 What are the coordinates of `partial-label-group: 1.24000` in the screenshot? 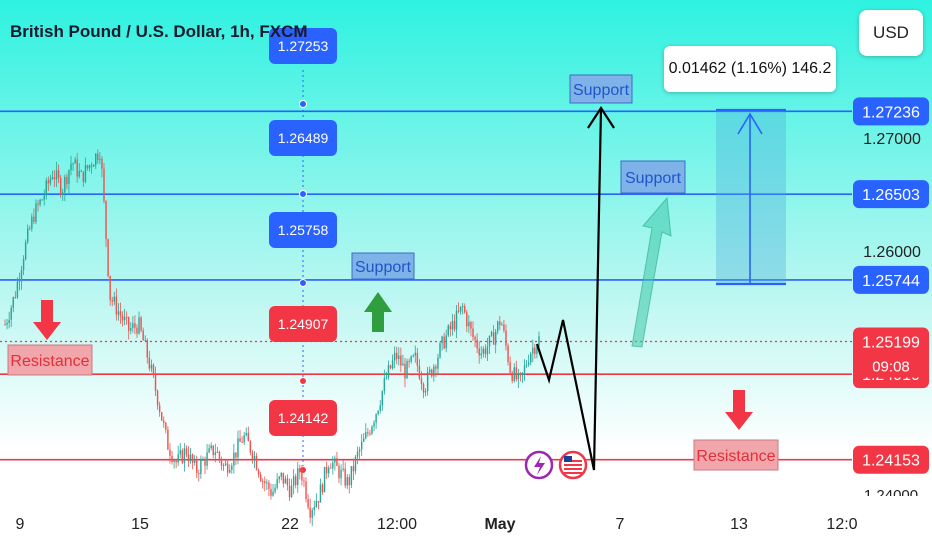 It's located at (891, 493).